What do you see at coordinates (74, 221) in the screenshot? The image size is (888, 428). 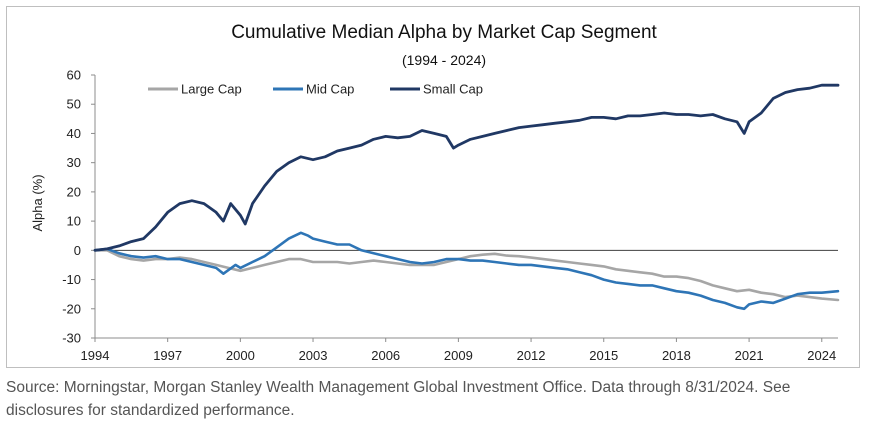 I see `y-tick-label: 10` at bounding box center [74, 221].